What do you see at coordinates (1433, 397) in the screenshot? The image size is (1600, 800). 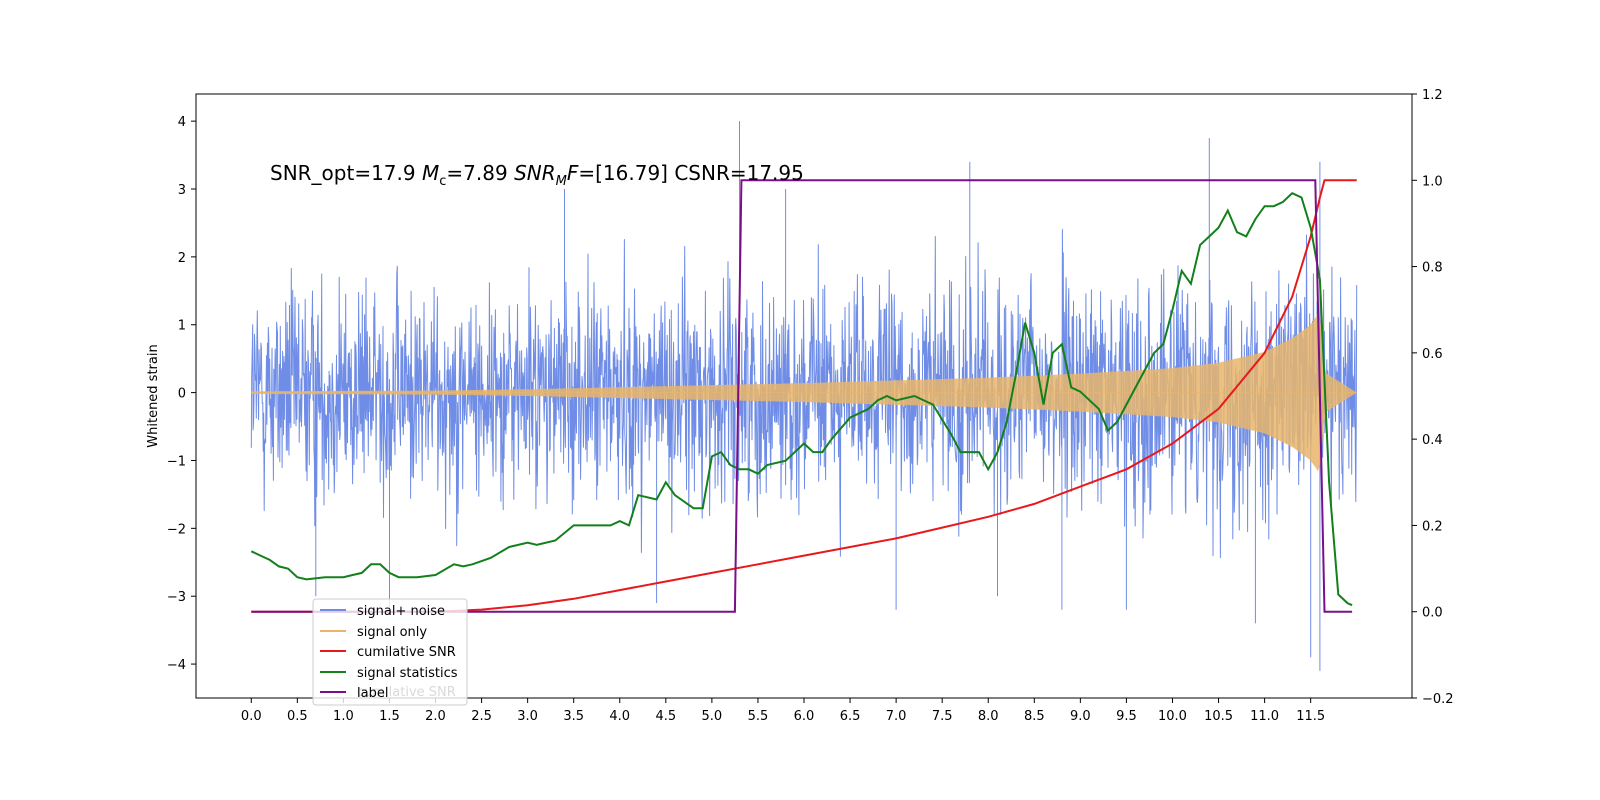 I see `y-axis-right: 1.2 1.0 0.8 0.6 0.4 0.2 0.0 −0.2` at bounding box center [1433, 397].